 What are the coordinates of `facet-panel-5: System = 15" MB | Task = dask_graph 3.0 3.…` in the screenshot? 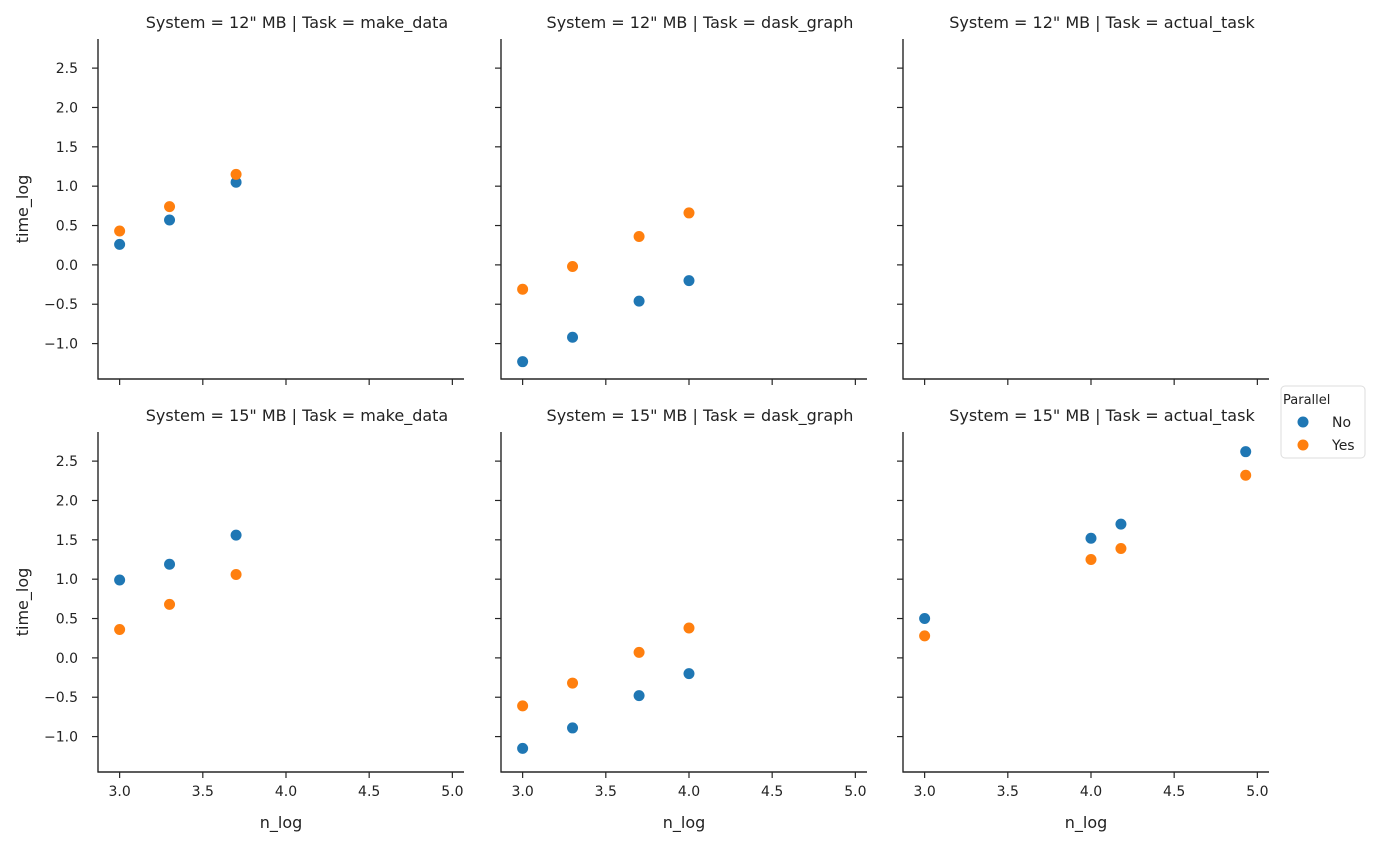 It's located at (681, 619).